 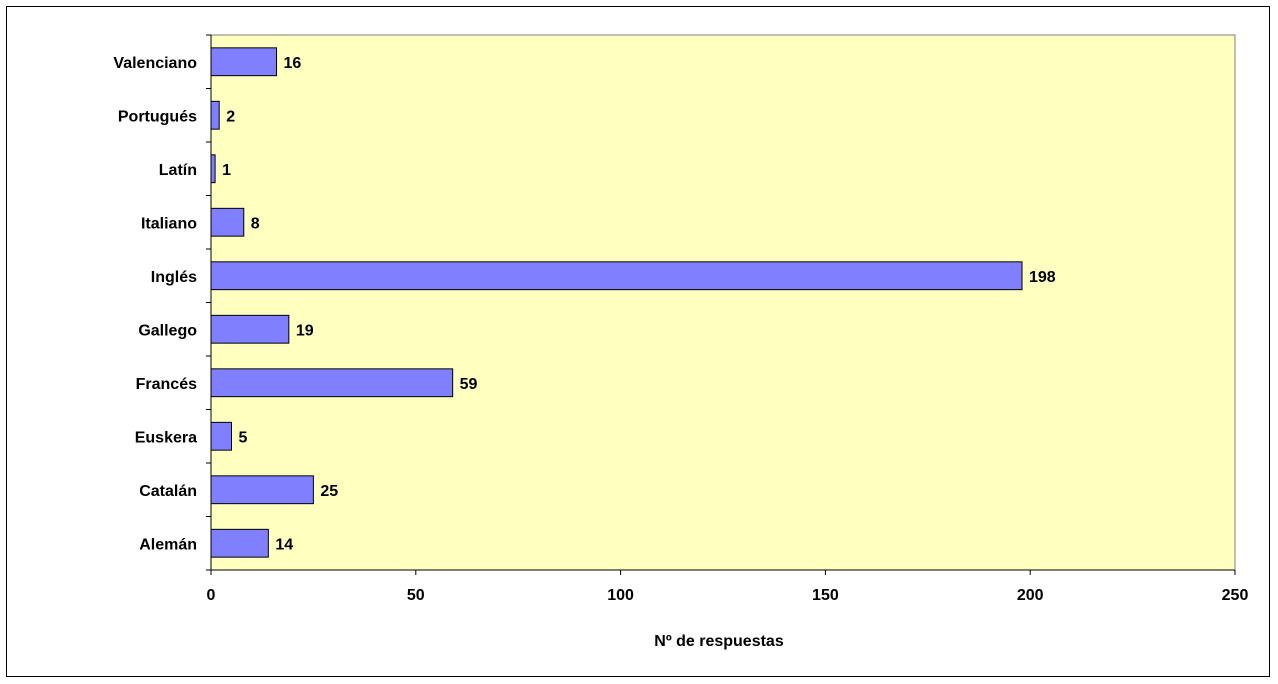 What do you see at coordinates (226, 170) in the screenshot?
I see `data-label: 1` at bounding box center [226, 170].